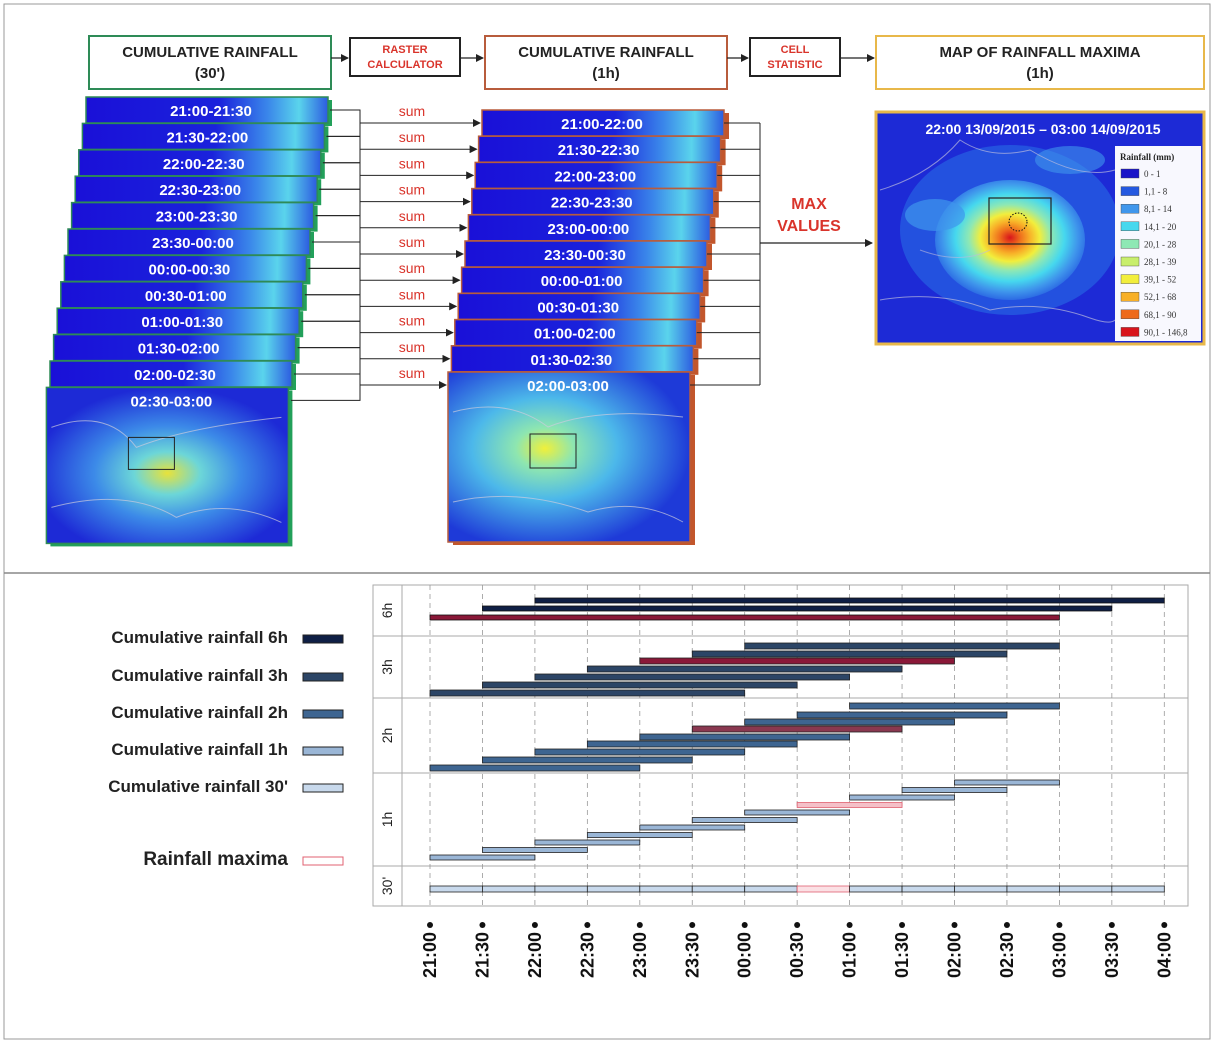  I want to click on timeline-row-label: 30', so click(387, 886).